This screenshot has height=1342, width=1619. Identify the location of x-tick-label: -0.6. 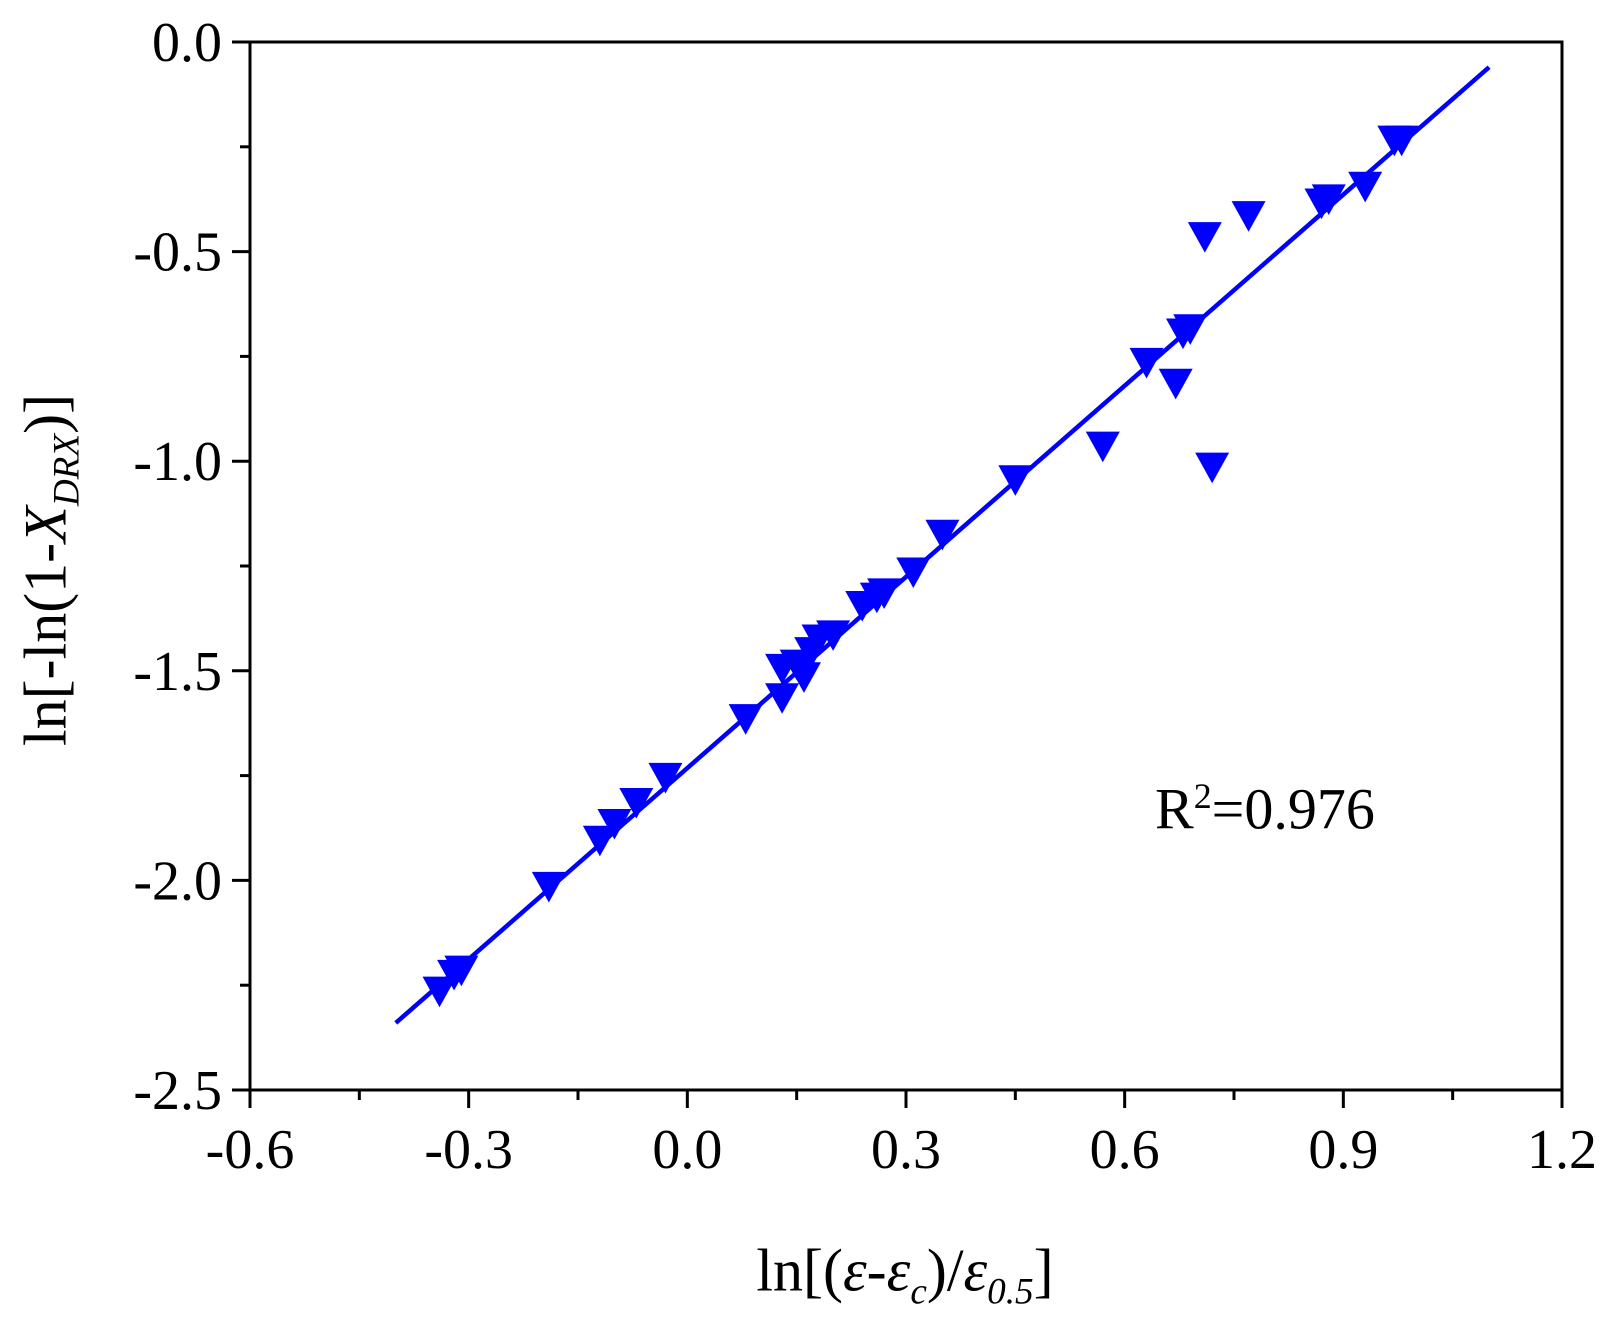
(250, 1150).